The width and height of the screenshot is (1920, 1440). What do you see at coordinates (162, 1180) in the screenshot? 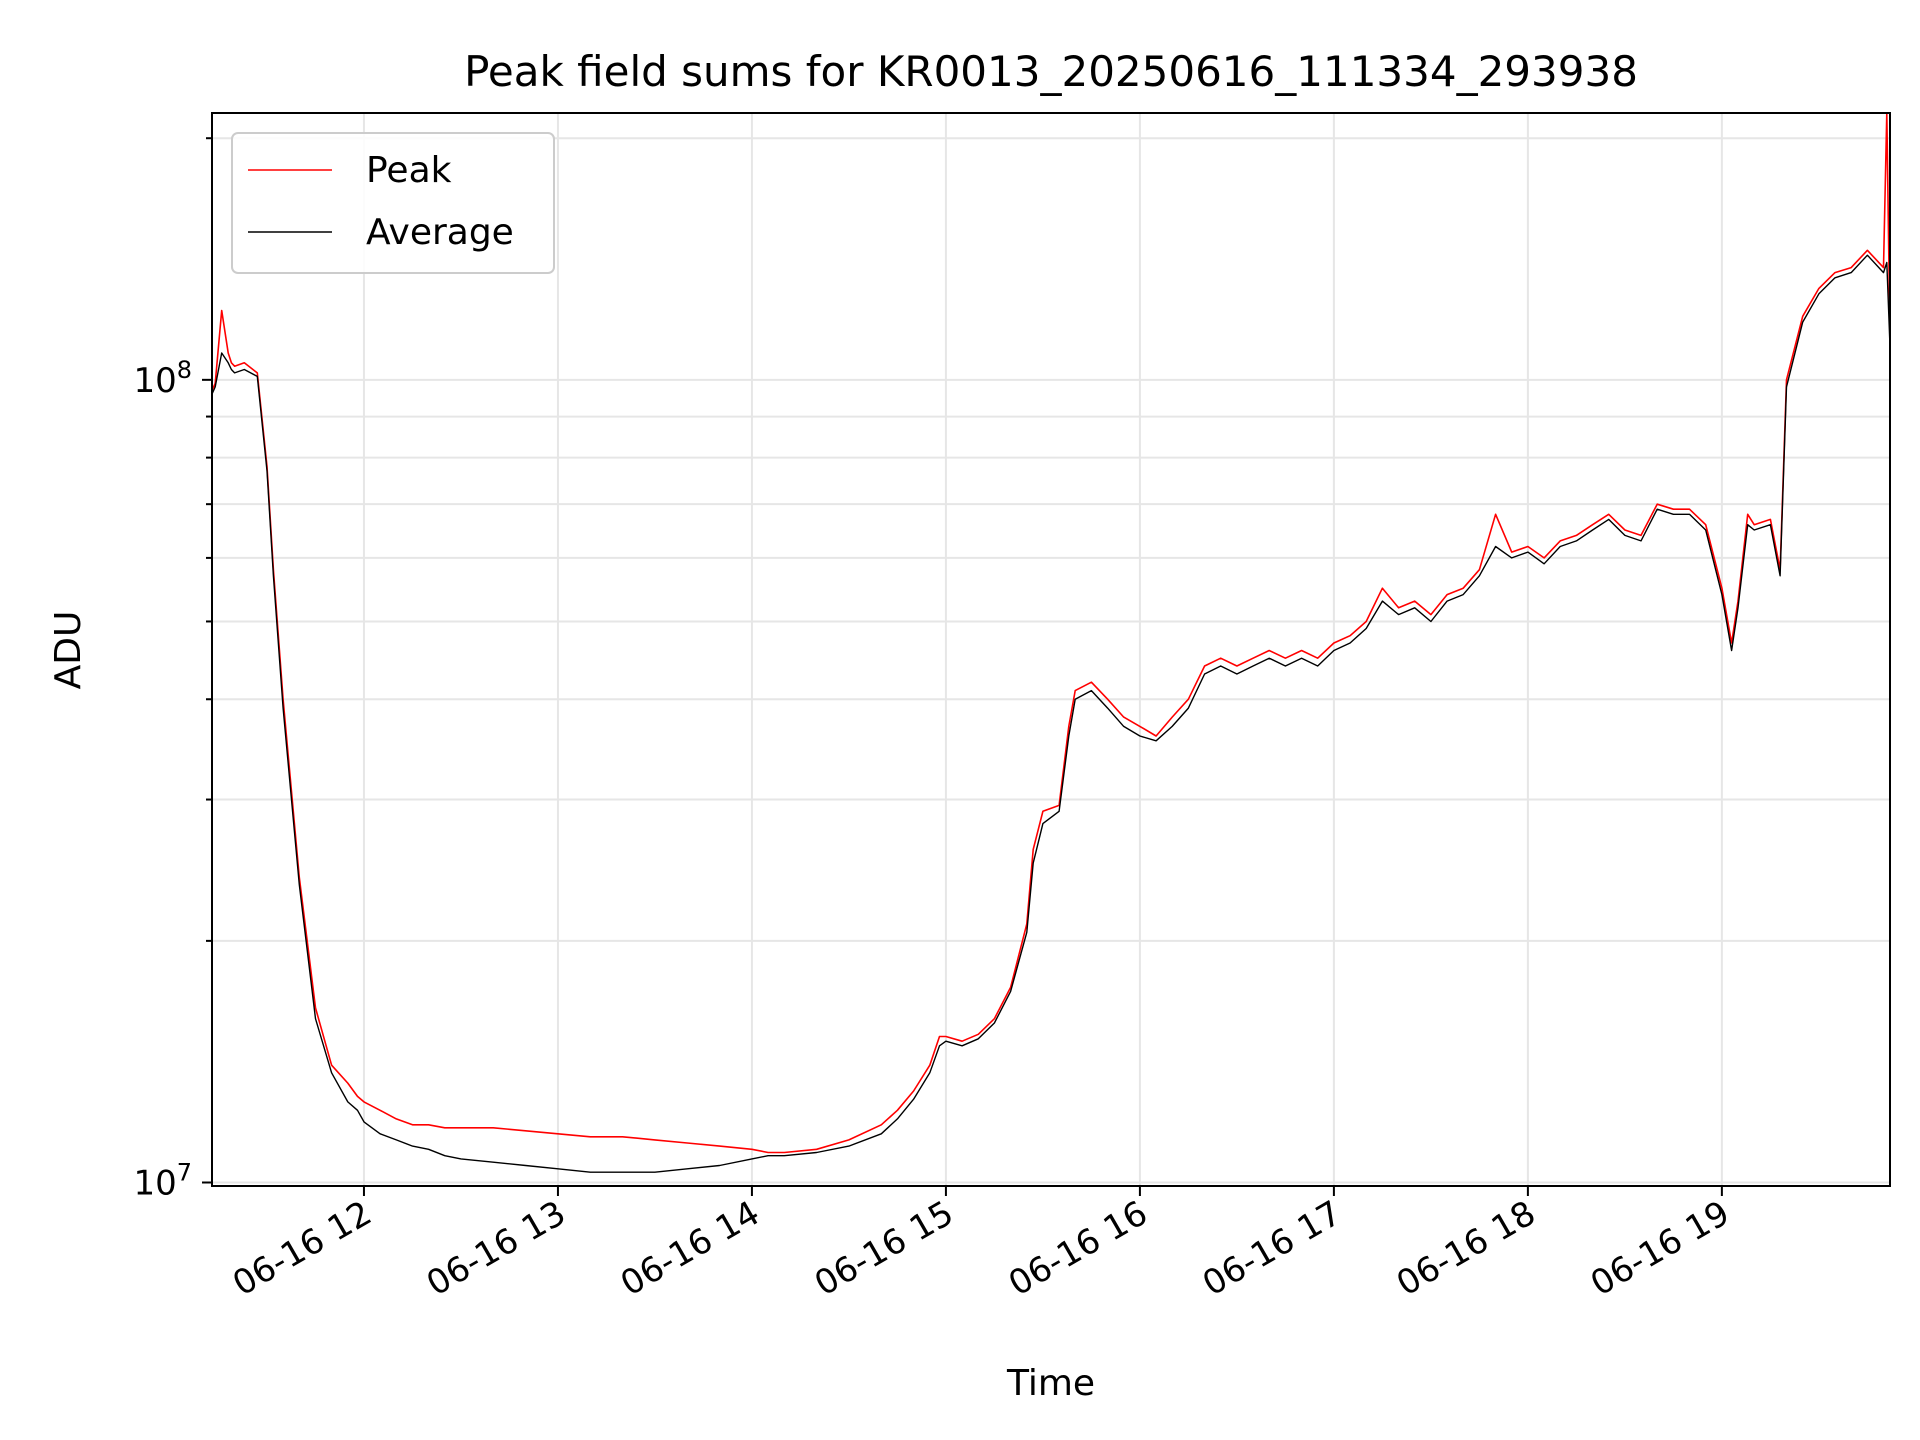
I see `y-tick-label: 10⁷` at bounding box center [162, 1180].